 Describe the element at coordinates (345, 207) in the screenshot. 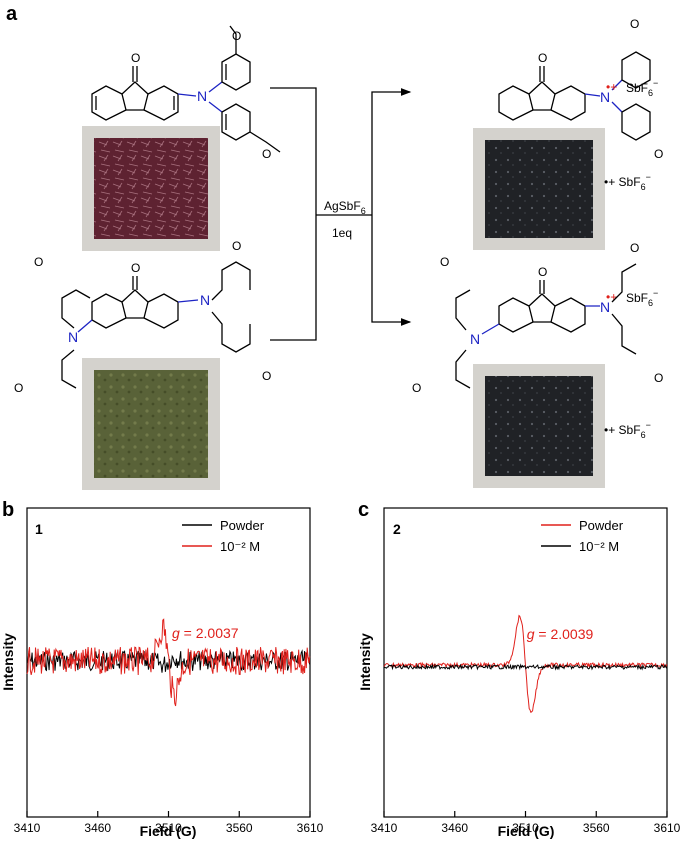

I see `reagent-label: AgSbF6` at that location.